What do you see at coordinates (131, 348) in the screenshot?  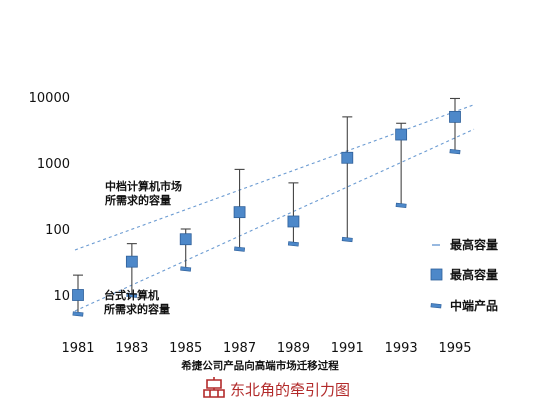 I see `x-tick-label: 1983` at bounding box center [131, 348].